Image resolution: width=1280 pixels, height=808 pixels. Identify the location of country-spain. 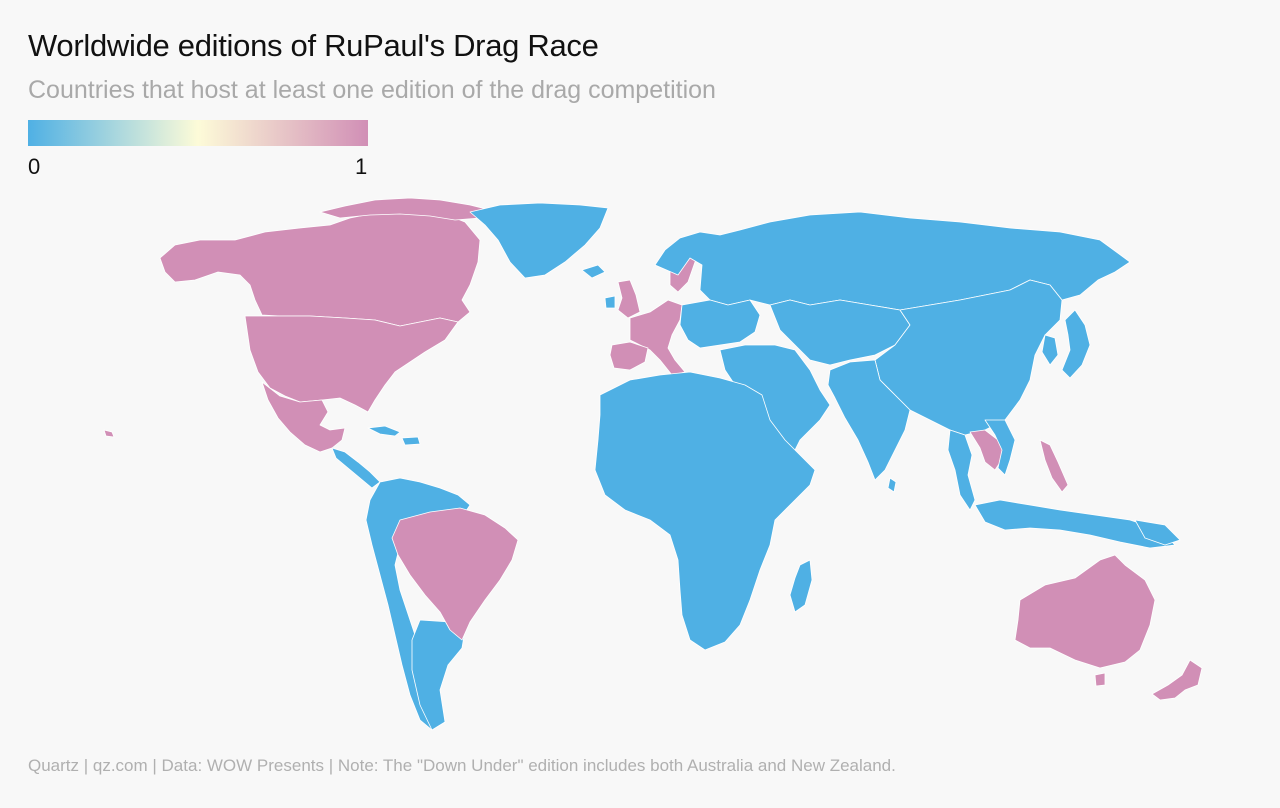
(629, 356).